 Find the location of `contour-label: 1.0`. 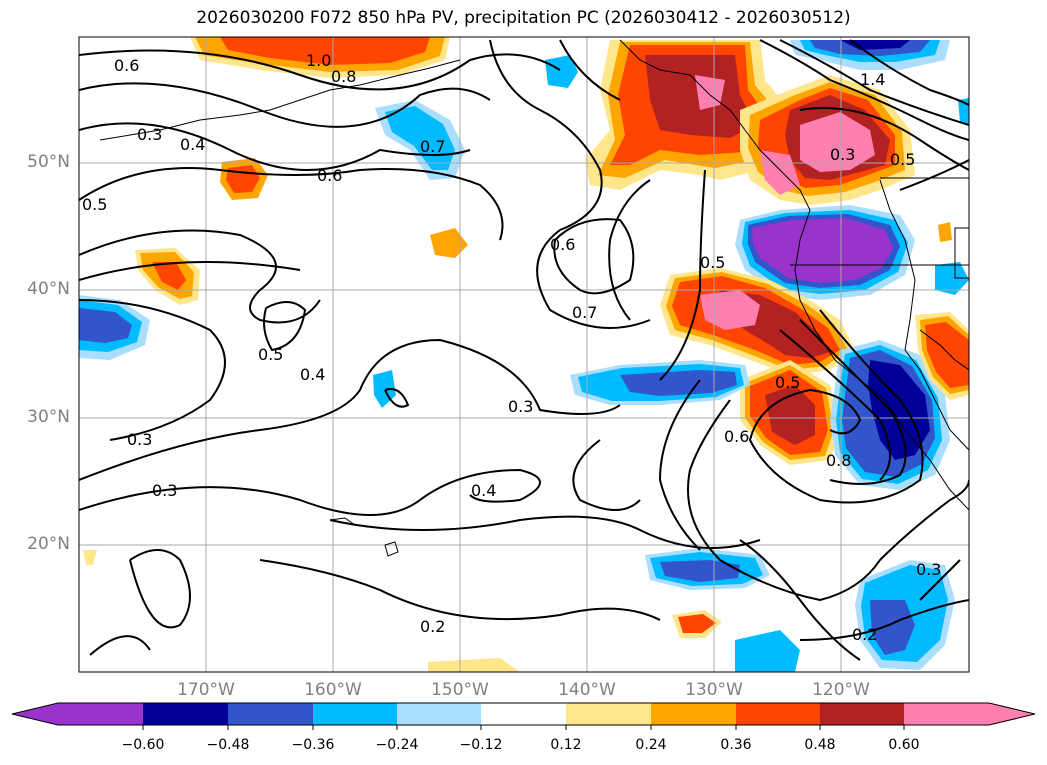

contour-label: 1.0 is located at coordinates (318, 60).